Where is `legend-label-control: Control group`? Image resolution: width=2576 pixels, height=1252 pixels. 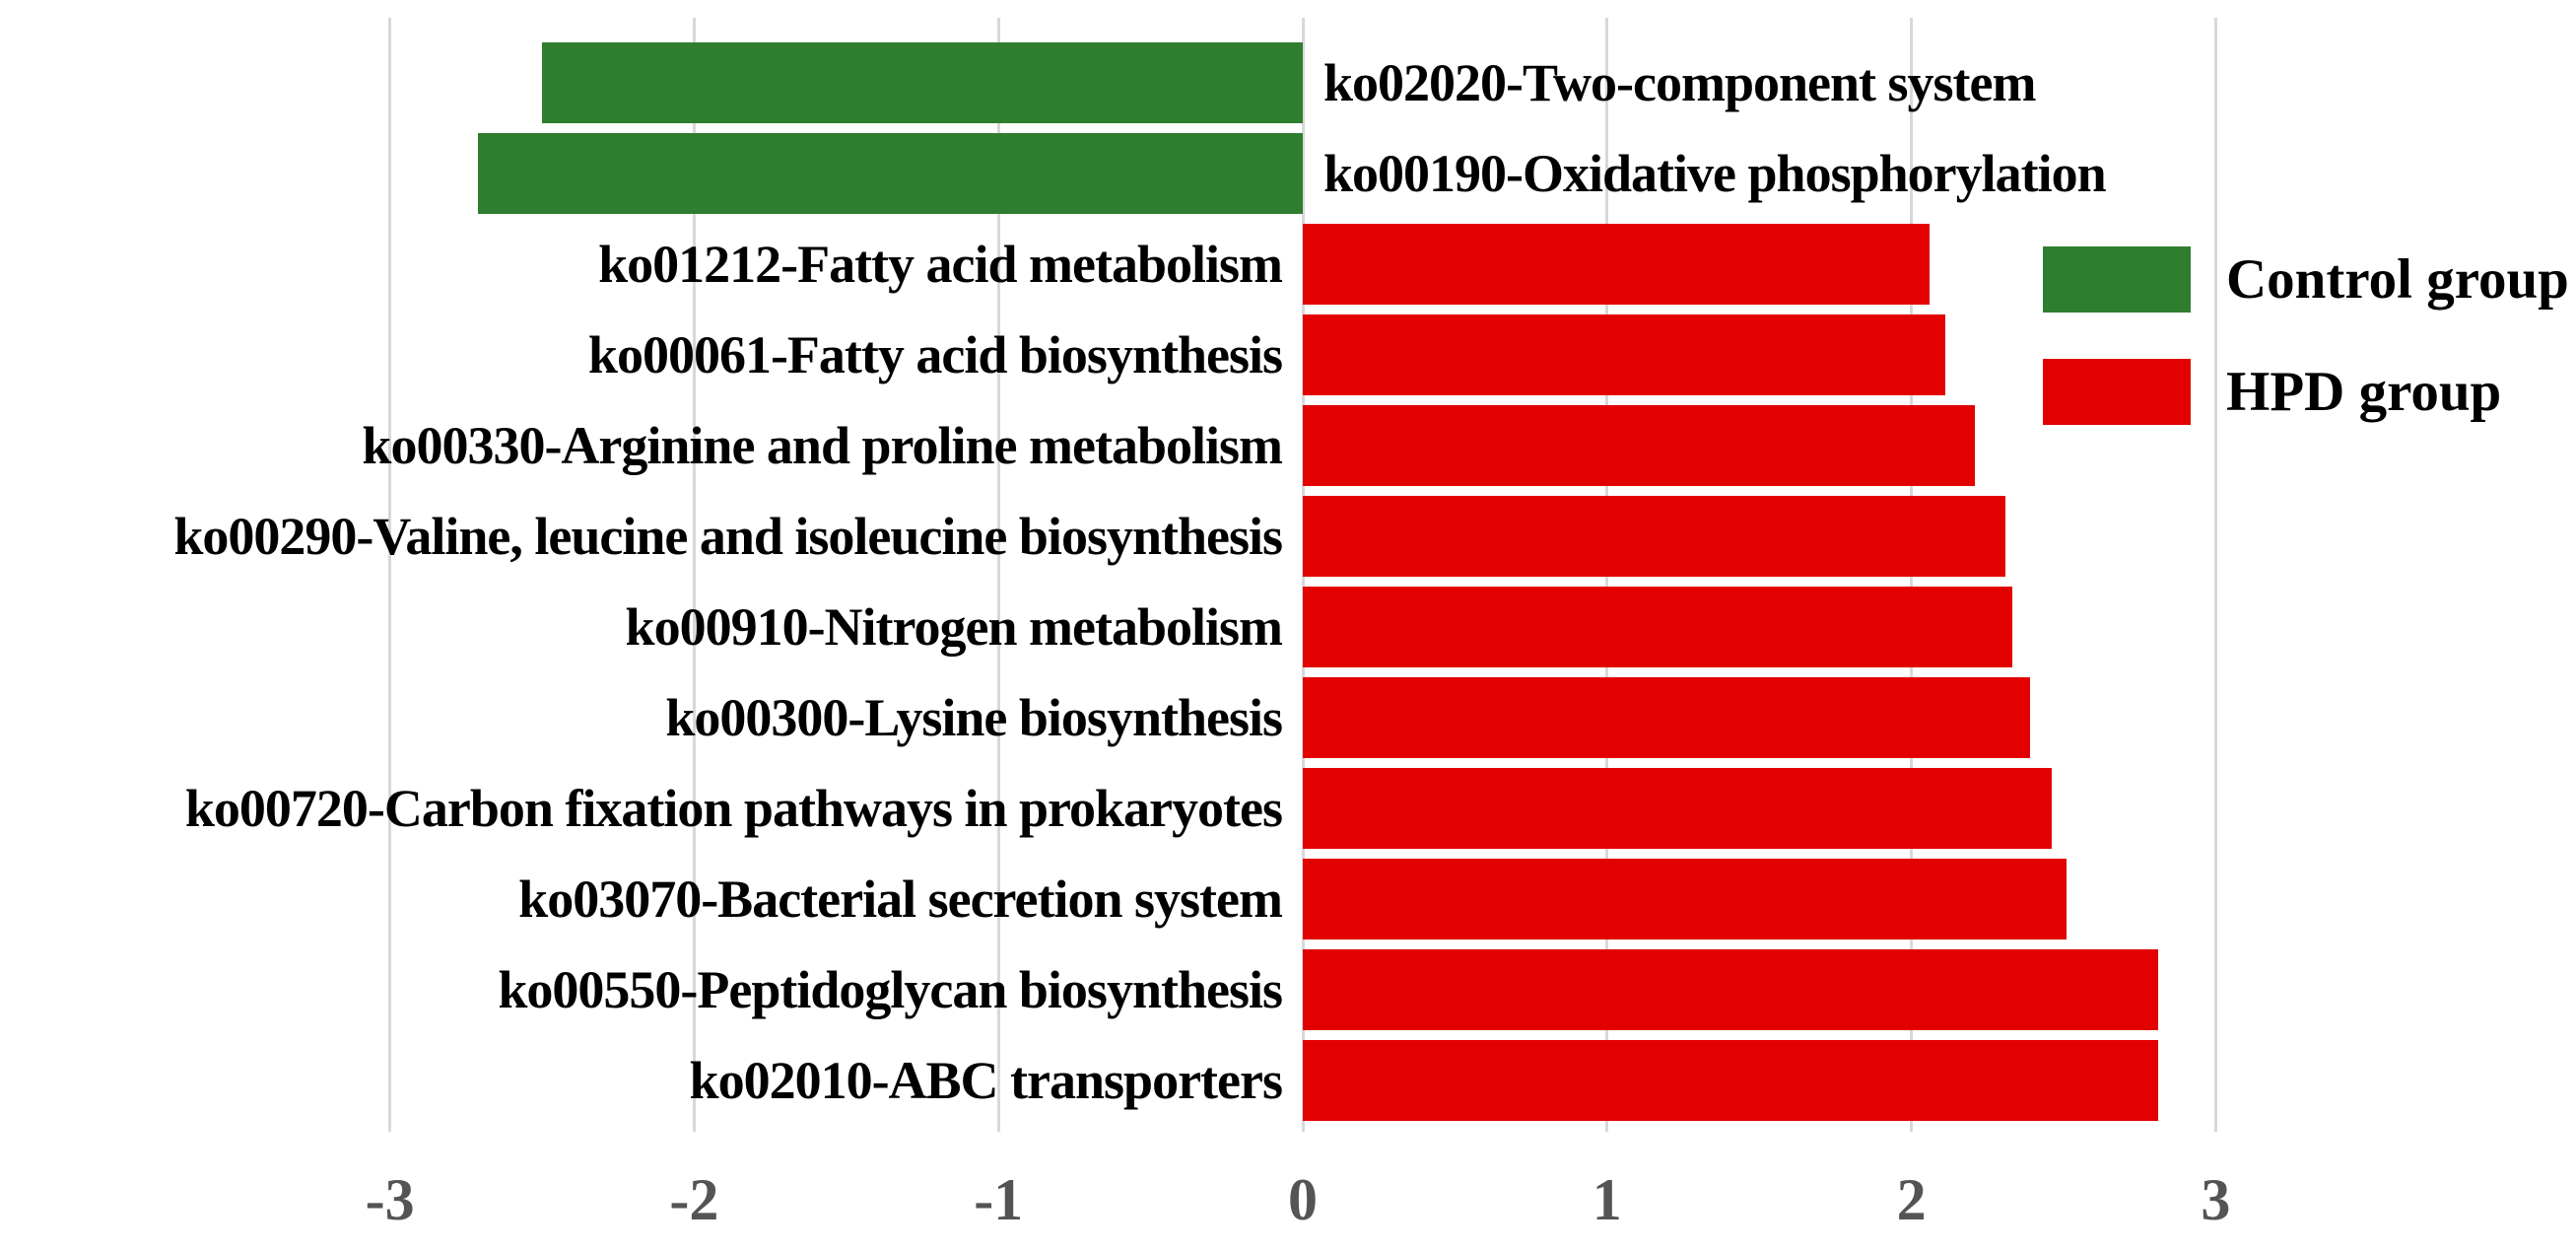
legend-label-control: Control group is located at coordinates (2397, 279).